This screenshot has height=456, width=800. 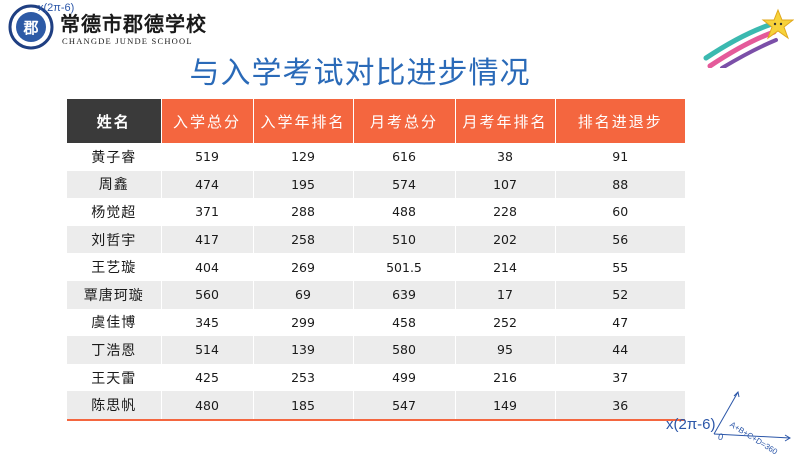 I want to click on score-cell: 95, so click(x=504, y=350).